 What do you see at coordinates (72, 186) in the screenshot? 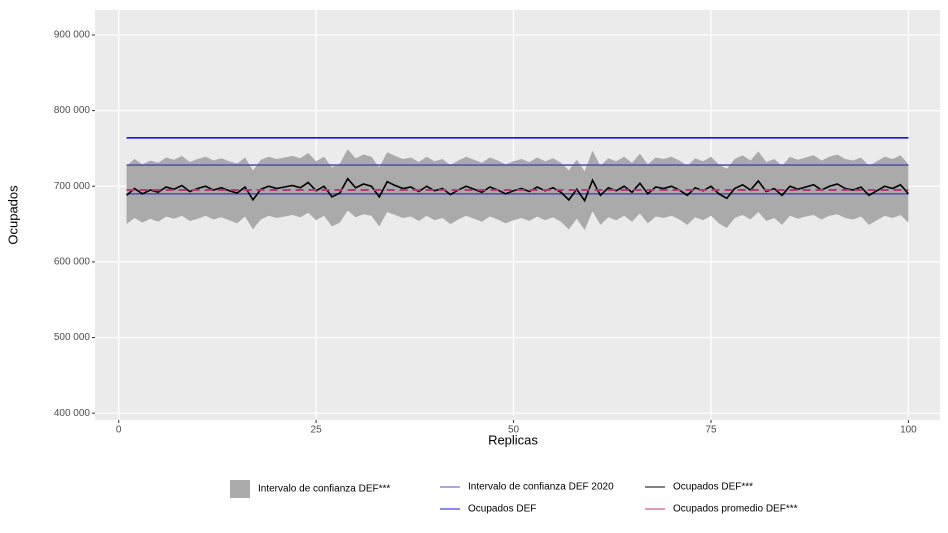
I see `y-tick-label: 700 000` at bounding box center [72, 186].